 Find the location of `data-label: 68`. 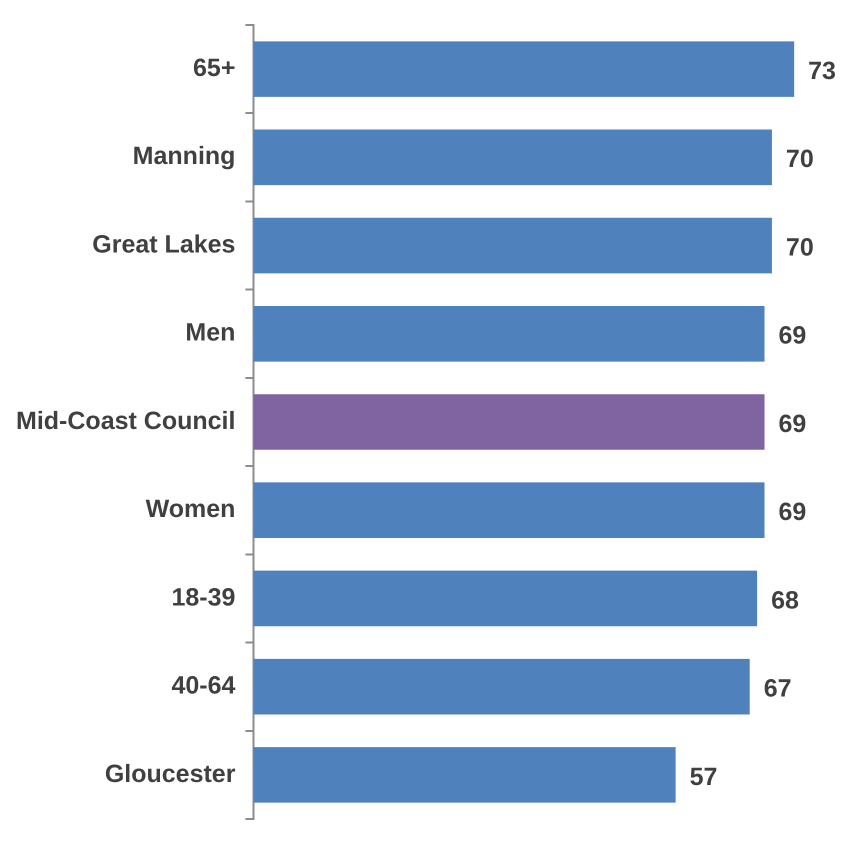

data-label: 68 is located at coordinates (785, 600).